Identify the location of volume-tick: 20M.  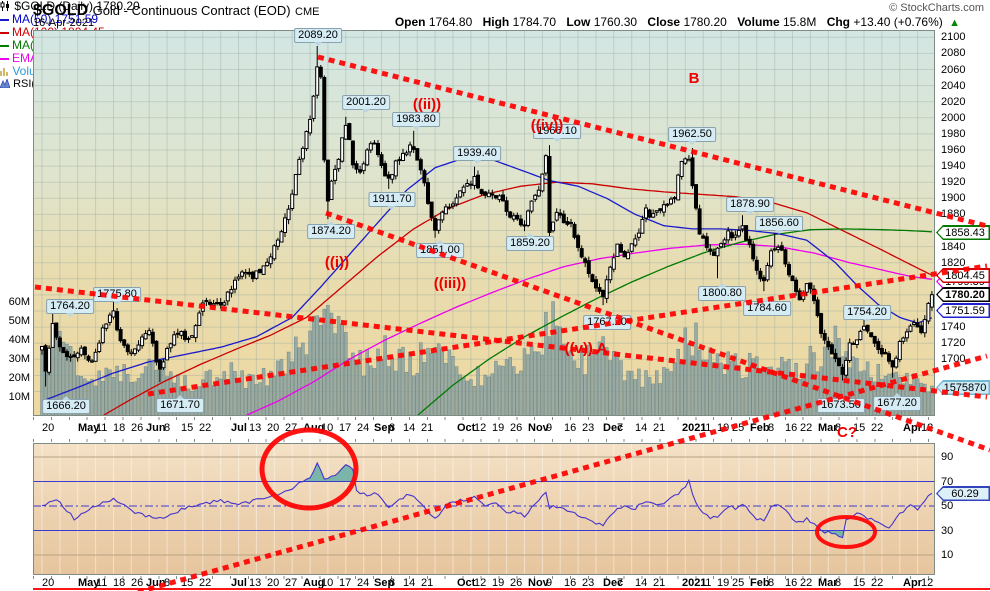
(19, 378).